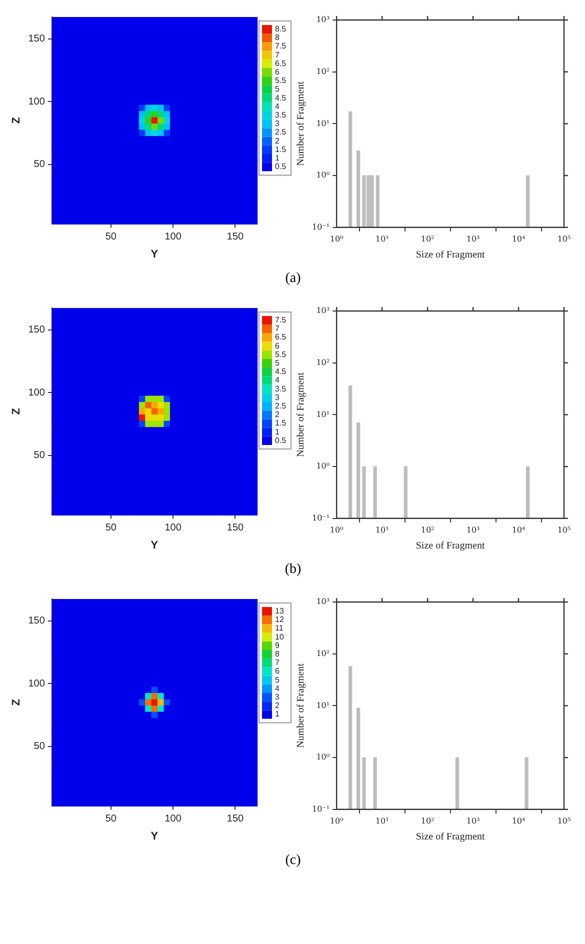 The width and height of the screenshot is (585, 944). Describe the element at coordinates (281, 29) in the screenshot. I see `color-bar-label: 8.5` at that location.